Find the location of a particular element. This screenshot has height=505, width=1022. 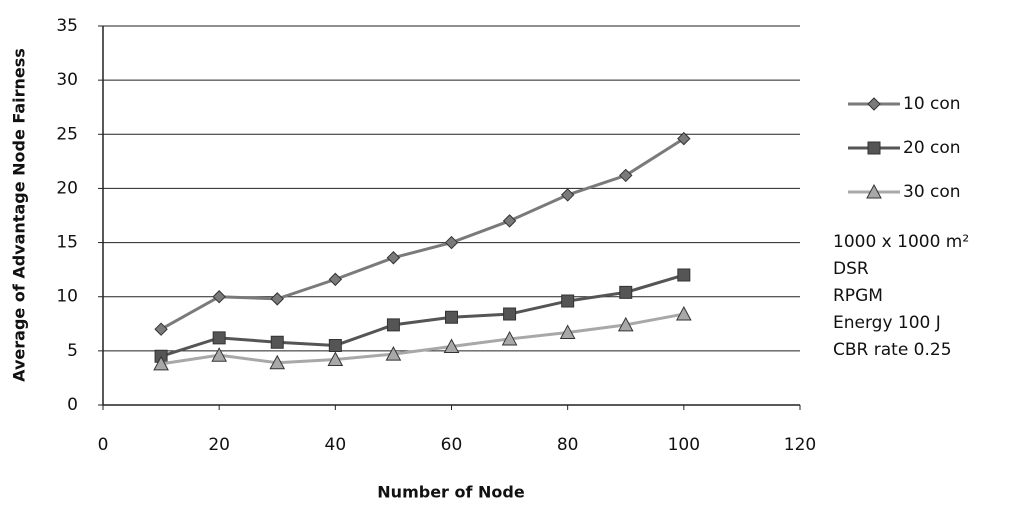

legend-label: 10 con is located at coordinates (932, 104).